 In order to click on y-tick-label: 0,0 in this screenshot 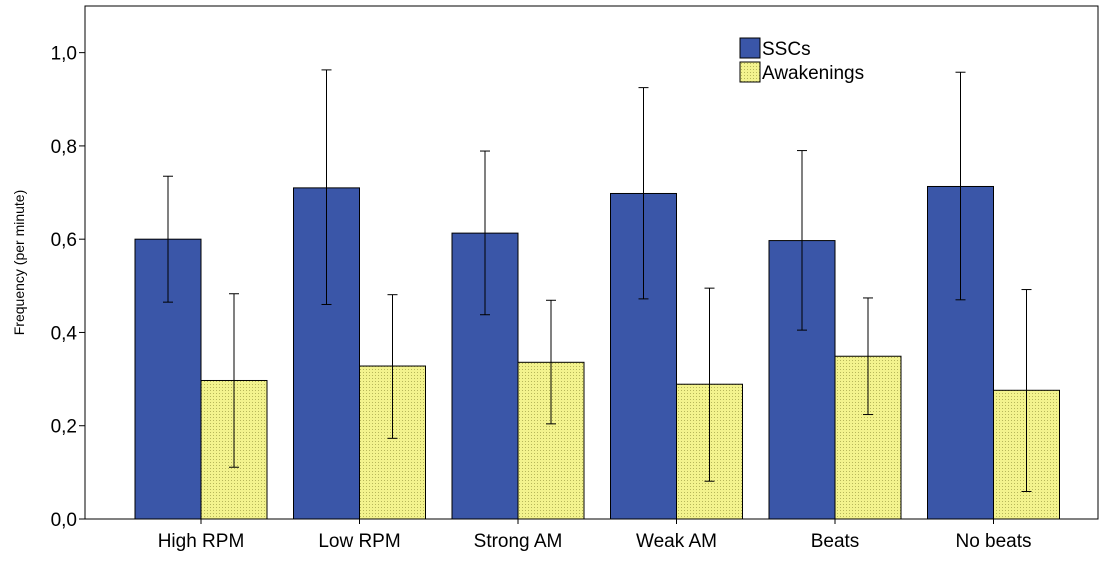, I will do `click(64, 520)`.